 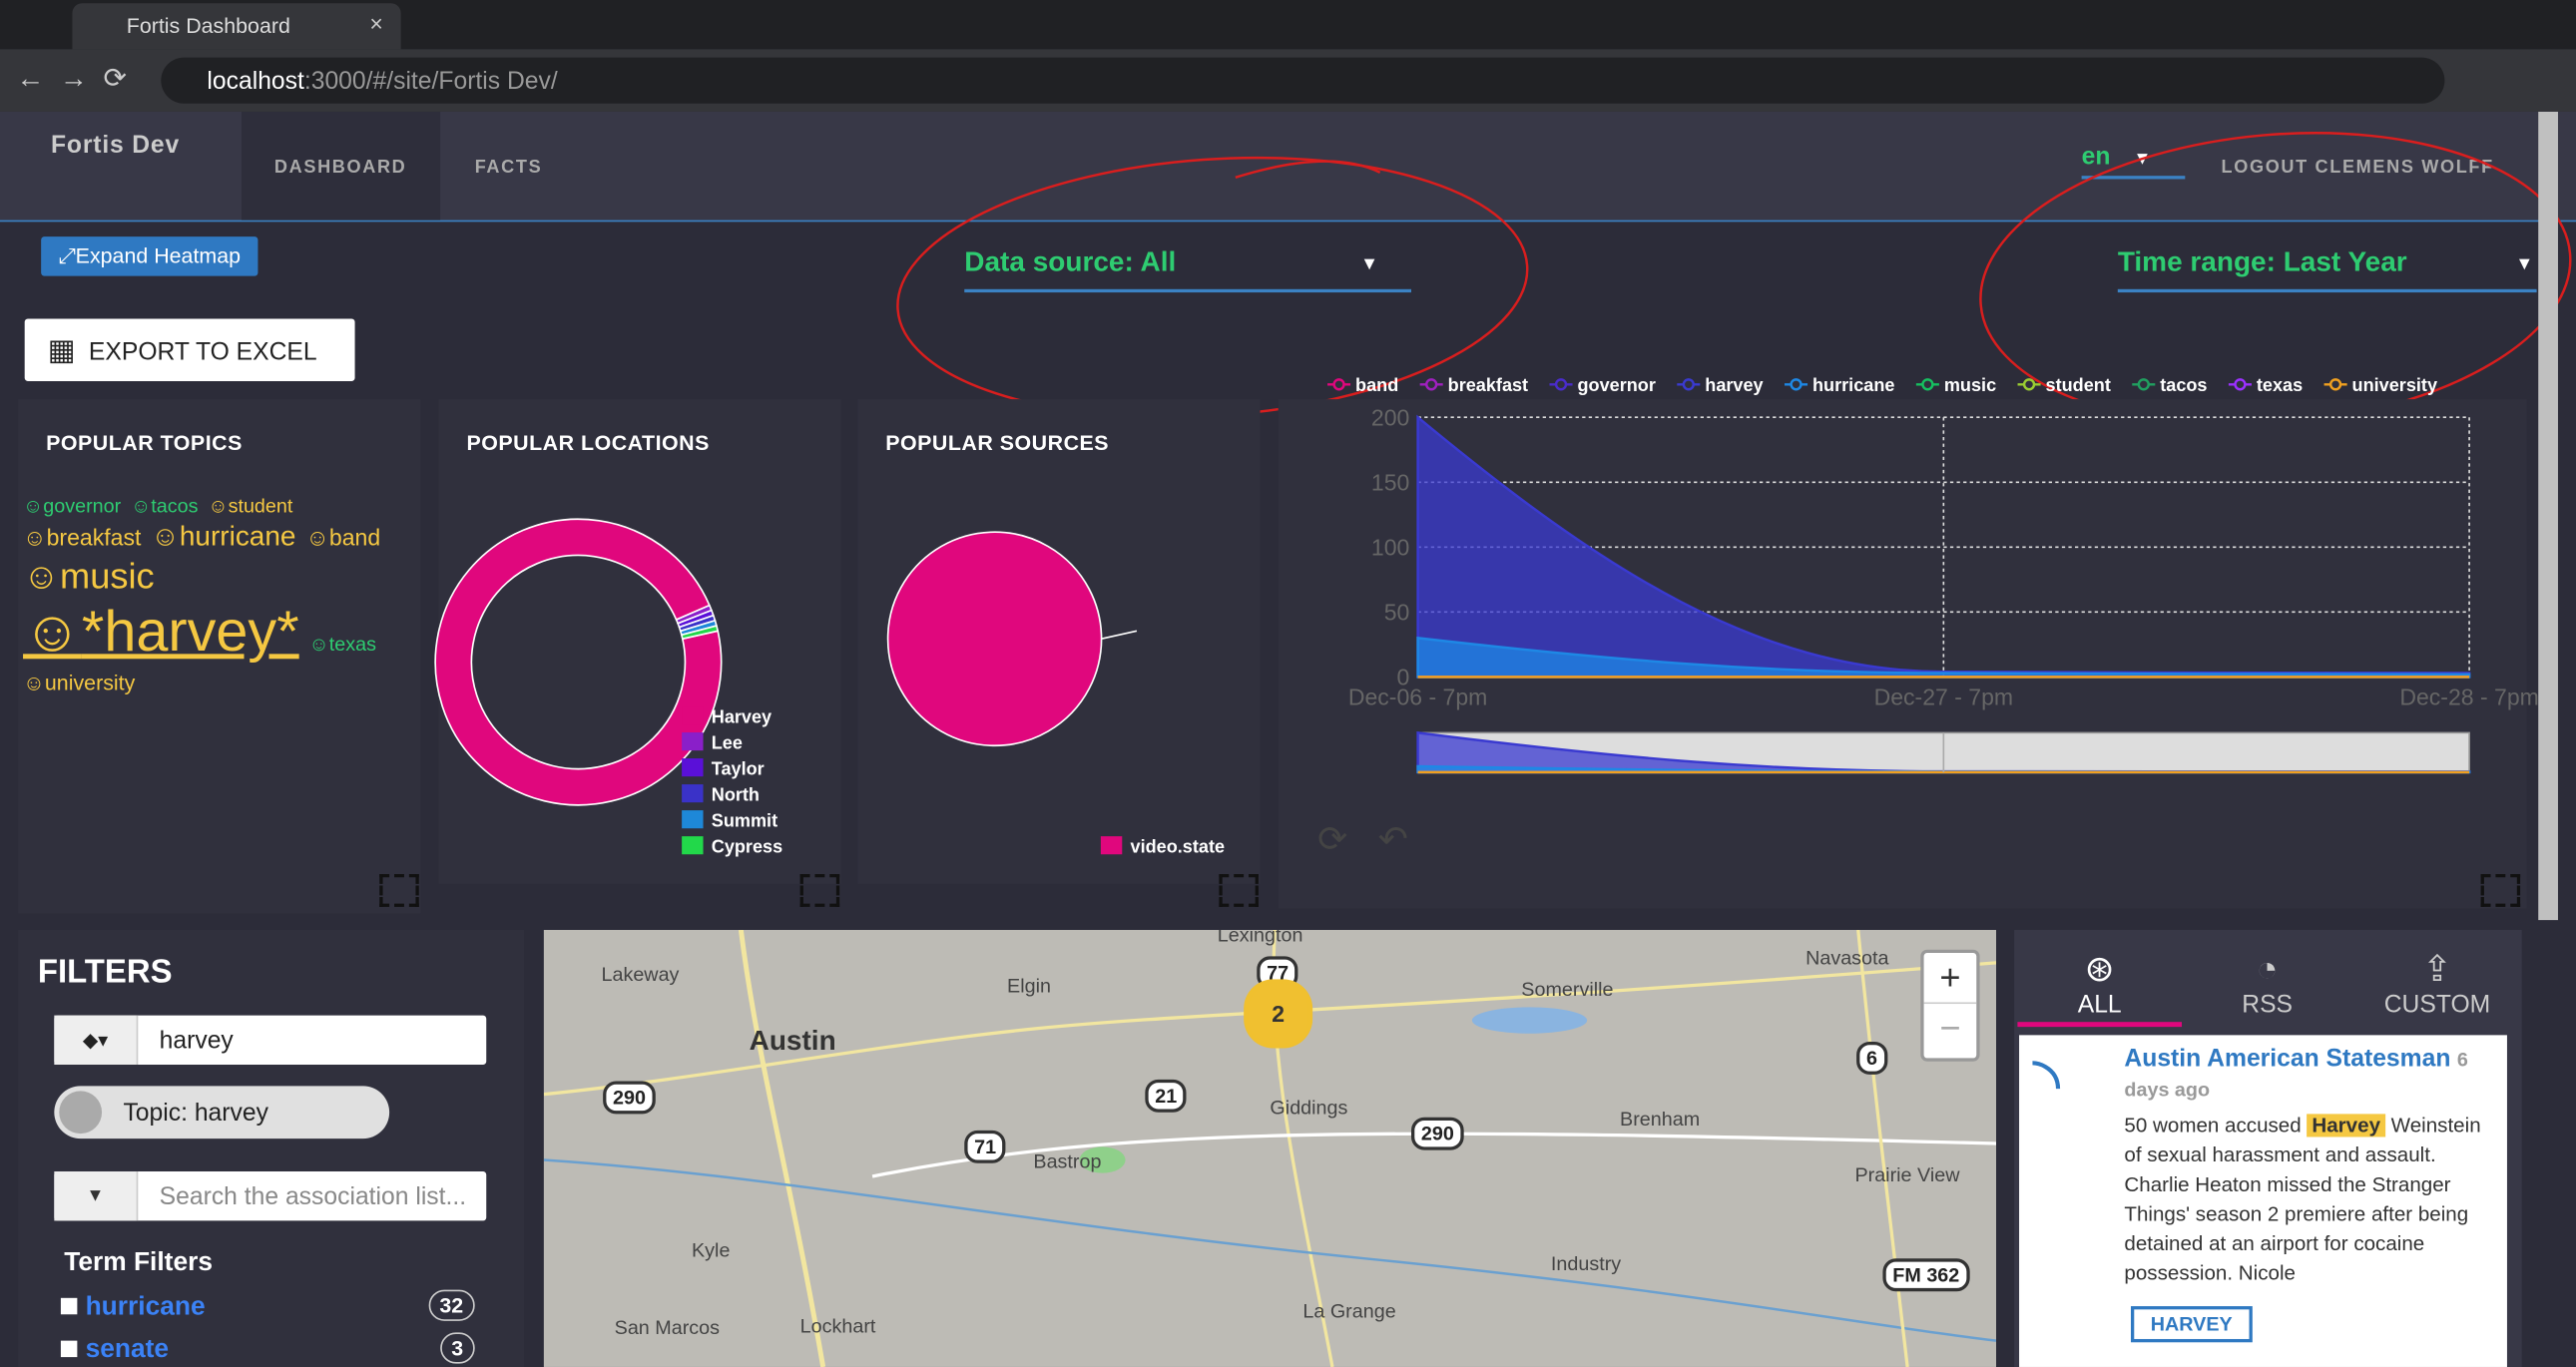 I want to click on road-shield: 290, so click(x=1437, y=1133).